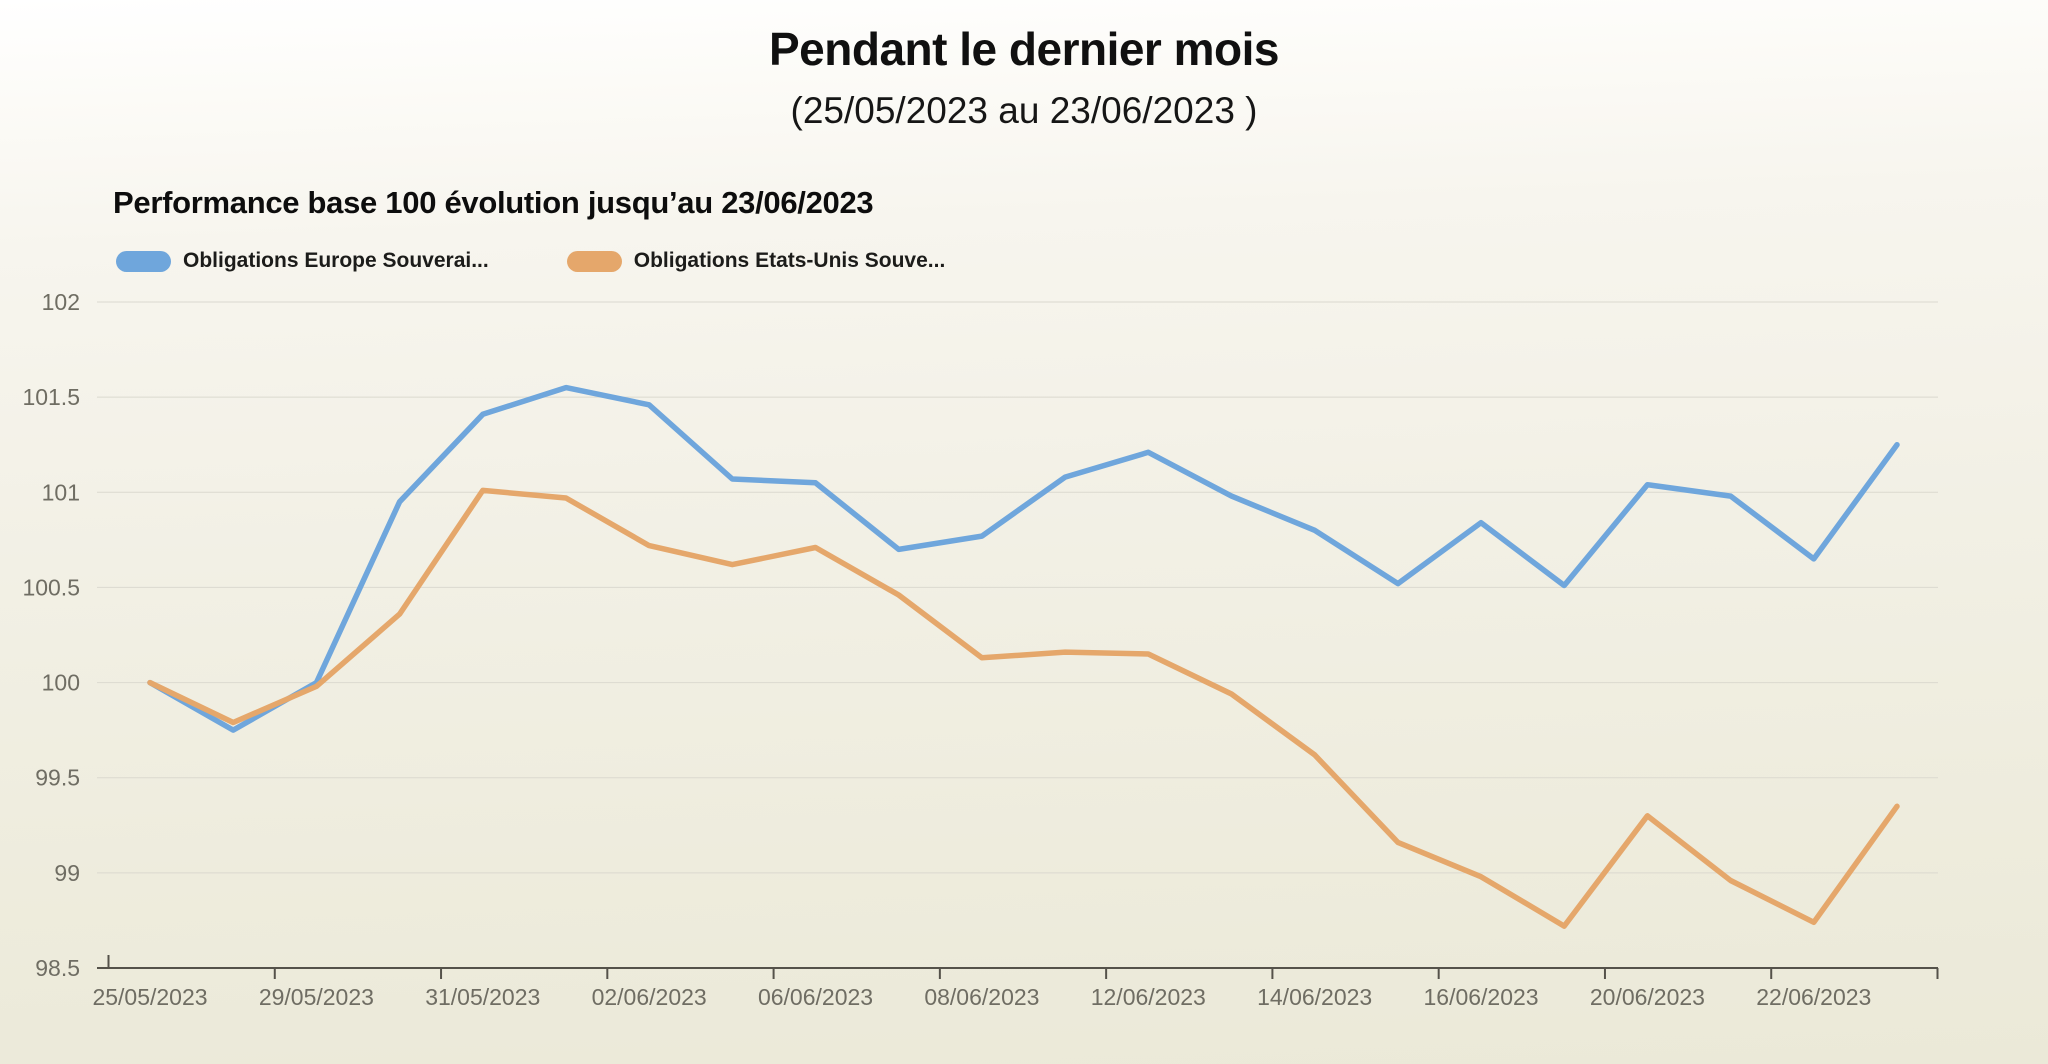 This screenshot has width=2048, height=1064. What do you see at coordinates (1024, 110) in the screenshot?
I see `page-subtitle: (25/05/2023 au 23/06/2023 )` at bounding box center [1024, 110].